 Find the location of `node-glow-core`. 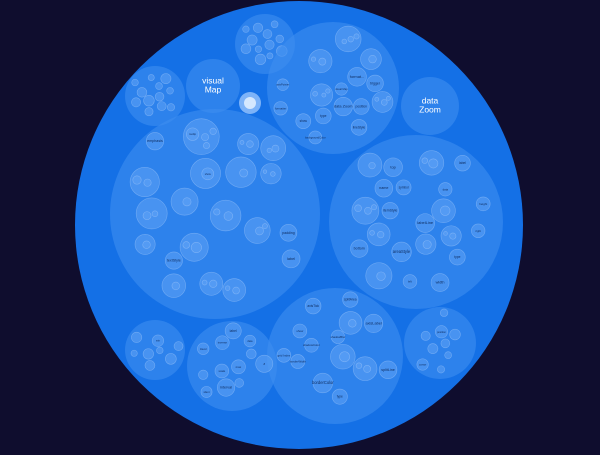

node-glow-core is located at coordinates (250, 103).